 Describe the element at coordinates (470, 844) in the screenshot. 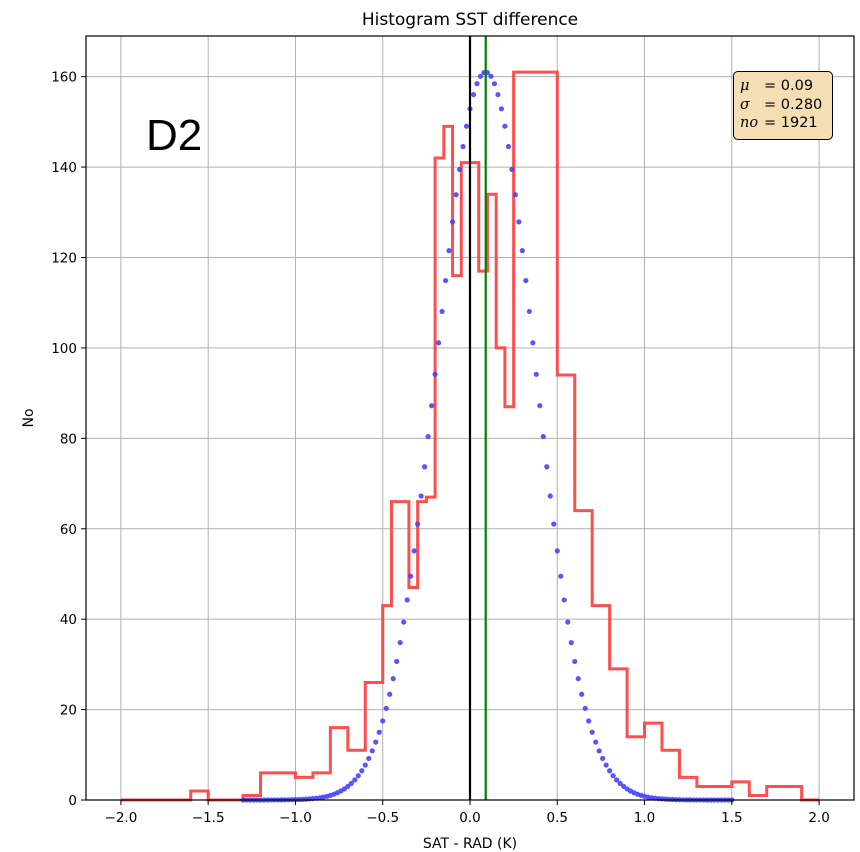

I see `x-axis-label: SAT - RAD (K)` at that location.